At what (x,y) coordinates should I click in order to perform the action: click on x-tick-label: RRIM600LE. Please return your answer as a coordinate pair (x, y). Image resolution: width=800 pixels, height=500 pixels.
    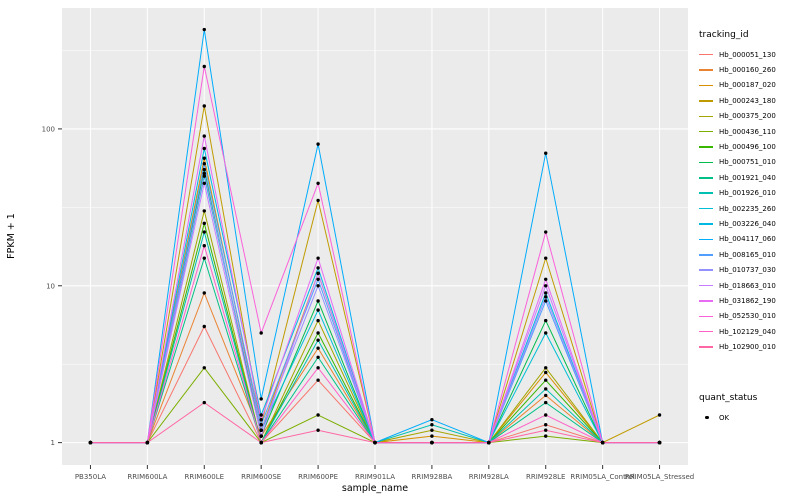
    Looking at the image, I should click on (205, 477).